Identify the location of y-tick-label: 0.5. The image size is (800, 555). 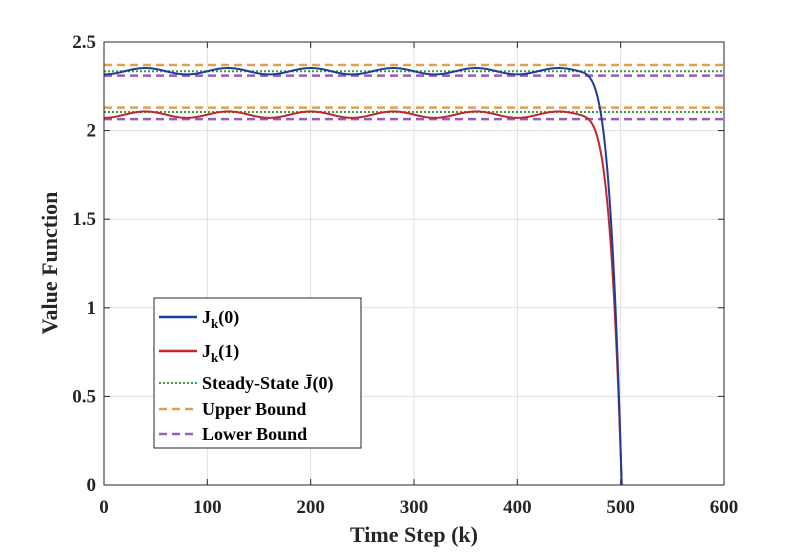
(84, 396).